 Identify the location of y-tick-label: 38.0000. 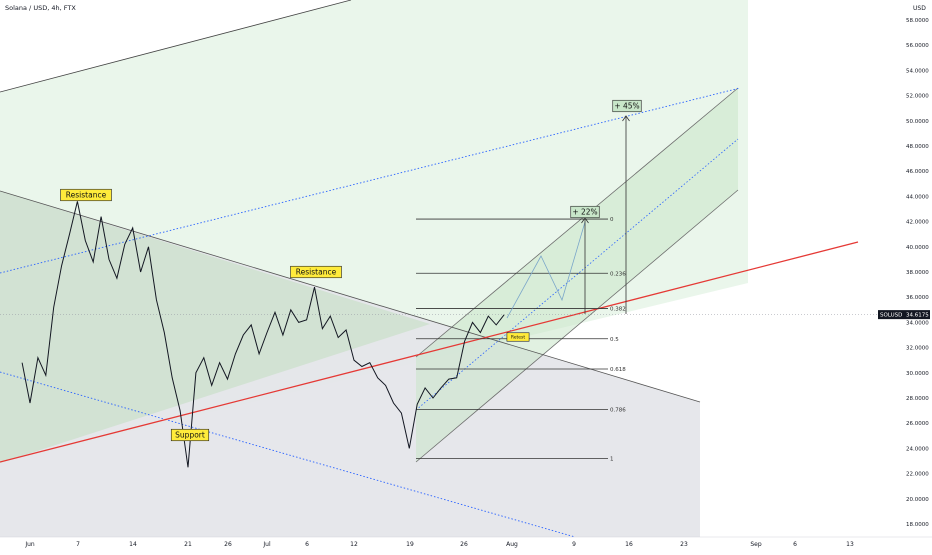
(917, 273).